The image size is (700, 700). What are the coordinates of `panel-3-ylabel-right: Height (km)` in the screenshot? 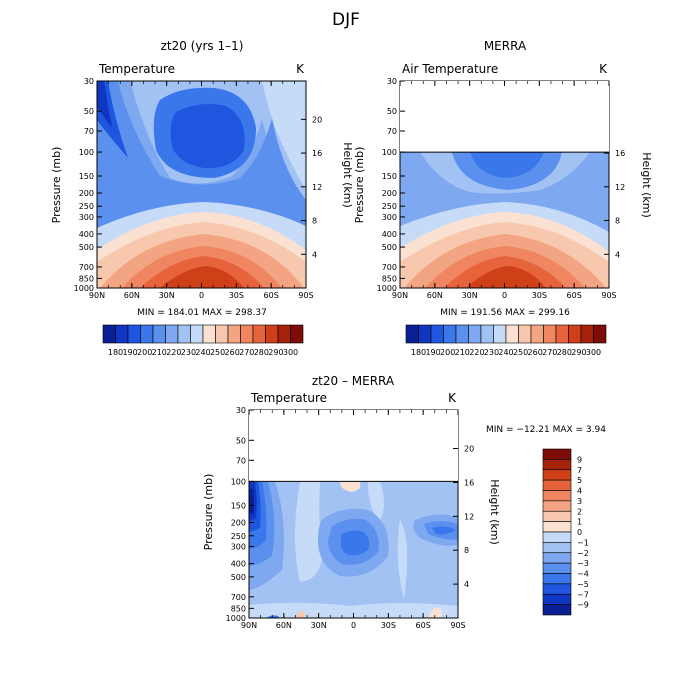 It's located at (494, 512).